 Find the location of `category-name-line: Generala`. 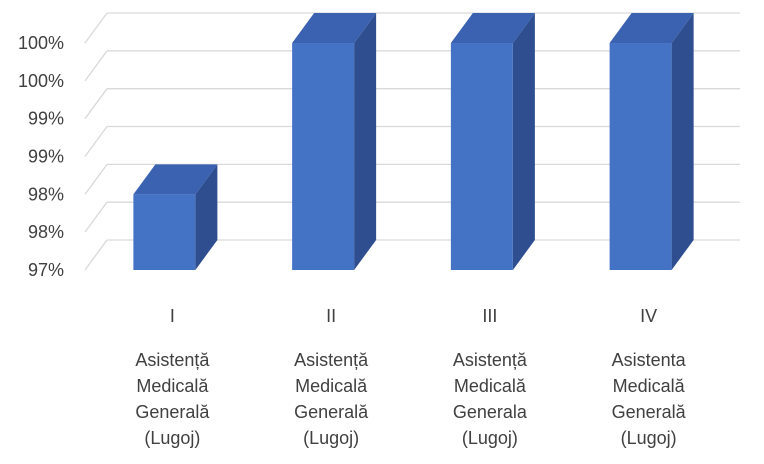

category-name-line: Generala is located at coordinates (490, 412).